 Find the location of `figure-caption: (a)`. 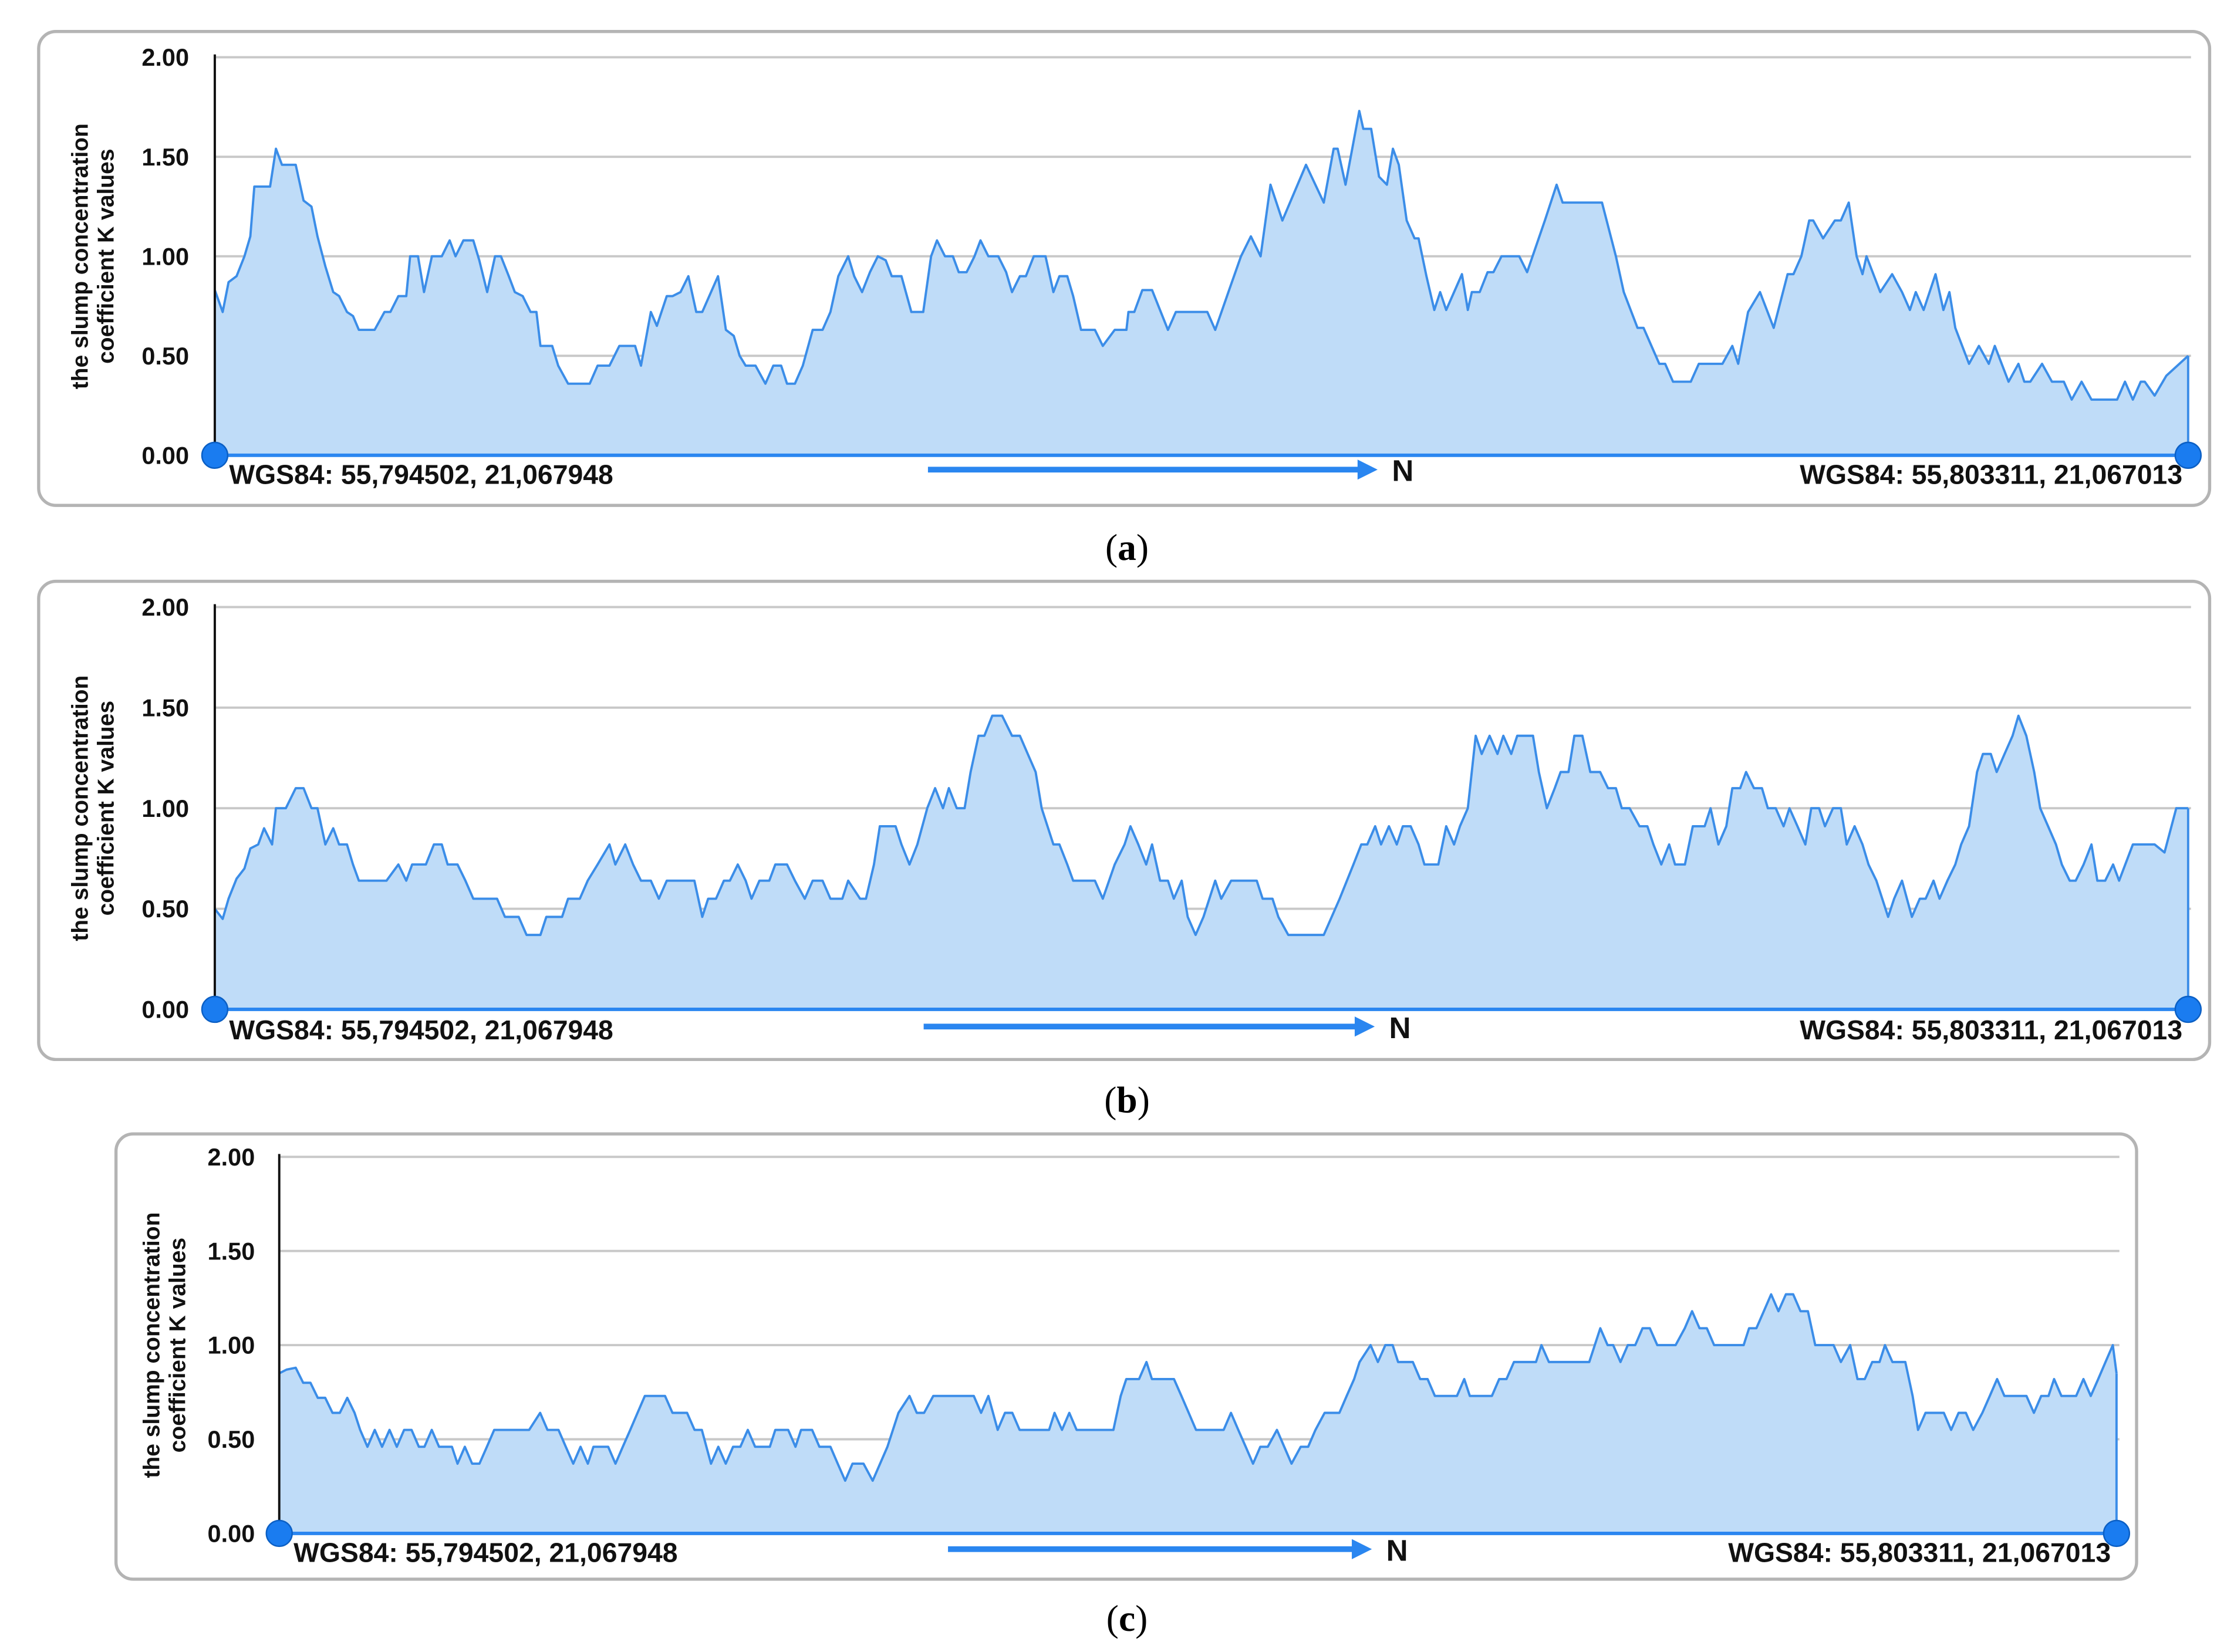

figure-caption: (a) is located at coordinates (1127, 548).